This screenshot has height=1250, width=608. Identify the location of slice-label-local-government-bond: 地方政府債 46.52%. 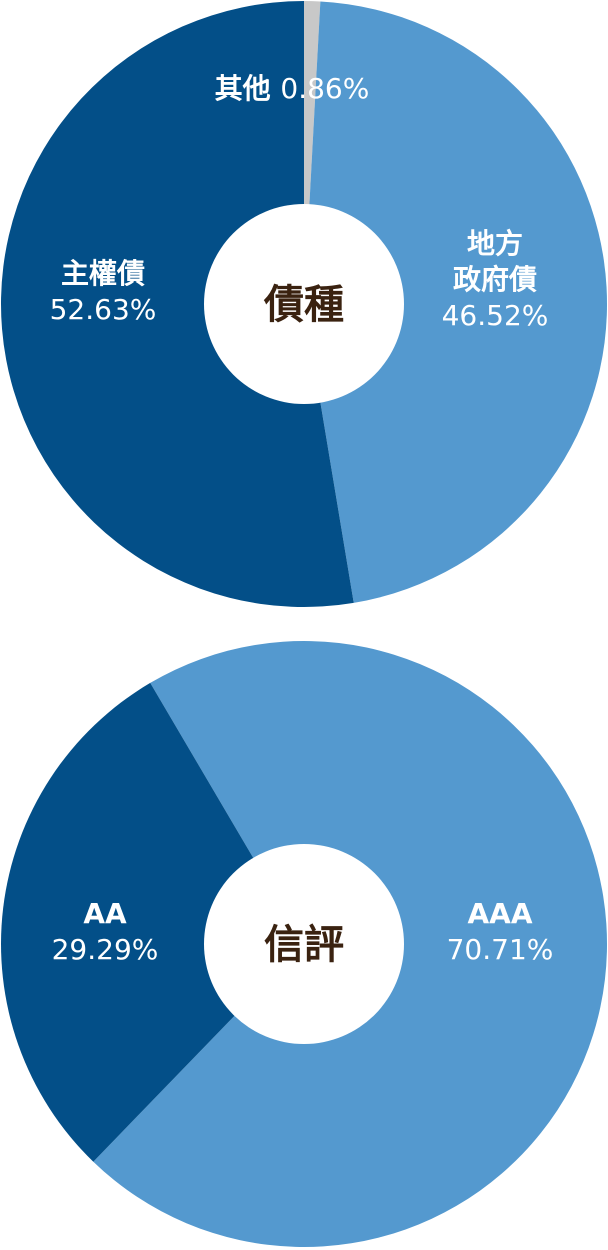
(495, 279).